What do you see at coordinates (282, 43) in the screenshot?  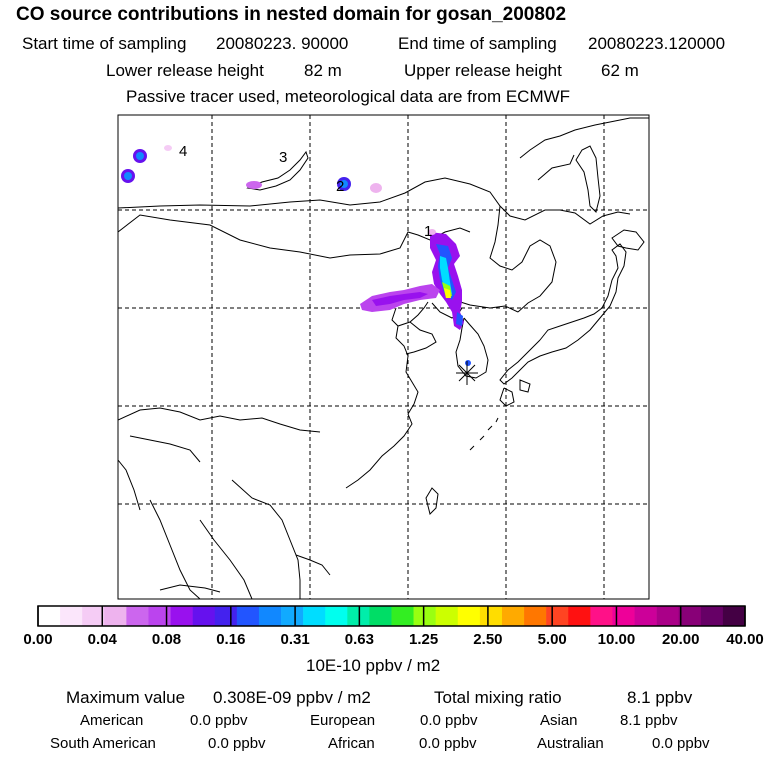 I see `start-time-value: 20080223. 90000` at bounding box center [282, 43].